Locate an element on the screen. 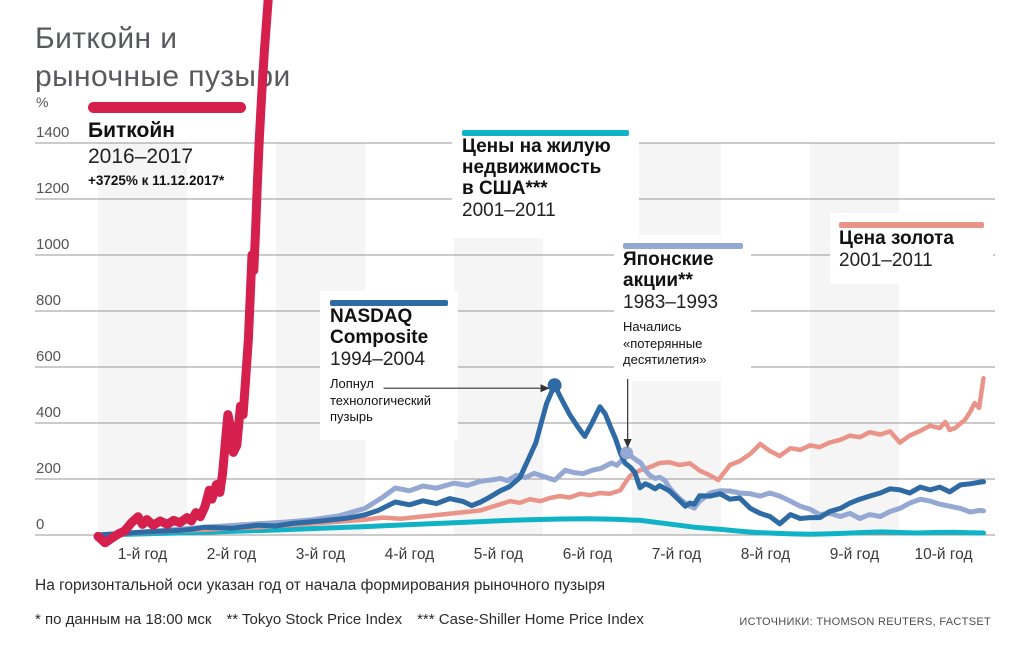  legend-gold: Цена золота 2001–2011 is located at coordinates (911, 248).